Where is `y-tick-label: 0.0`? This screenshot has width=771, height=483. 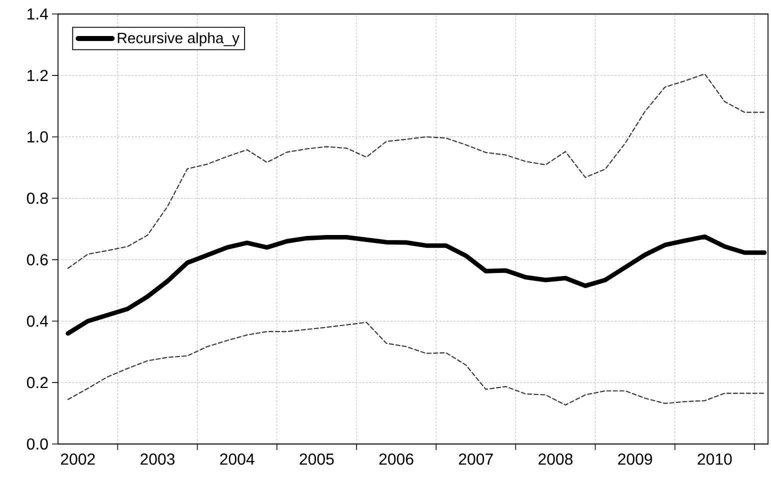
y-tick-label: 0.0 is located at coordinates (37, 444).